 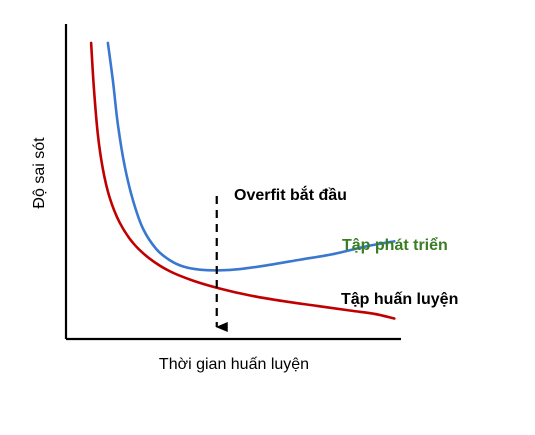 I want to click on annotation-overfit-label: Overfit bắt đầu, so click(x=290, y=194).